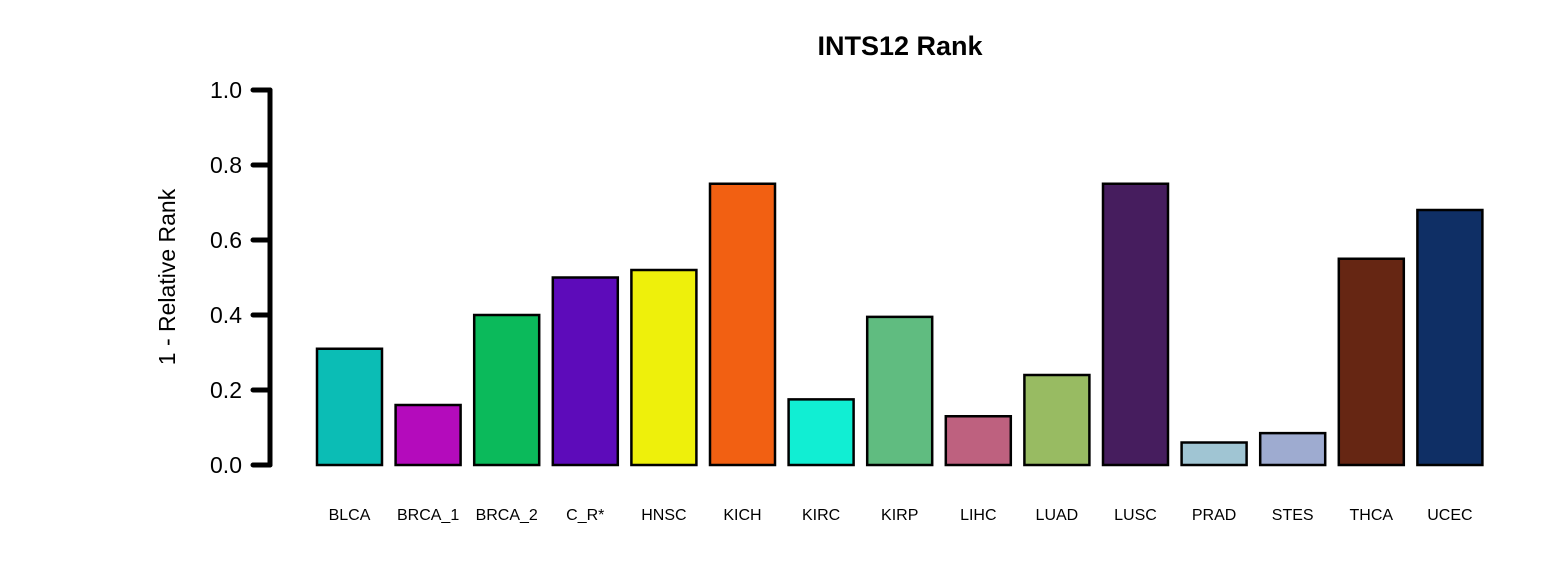 Image resolution: width=1560 pixels, height=586 pixels. Describe the element at coordinates (1214, 515) in the screenshot. I see `x-tick-label: PRAD` at that location.